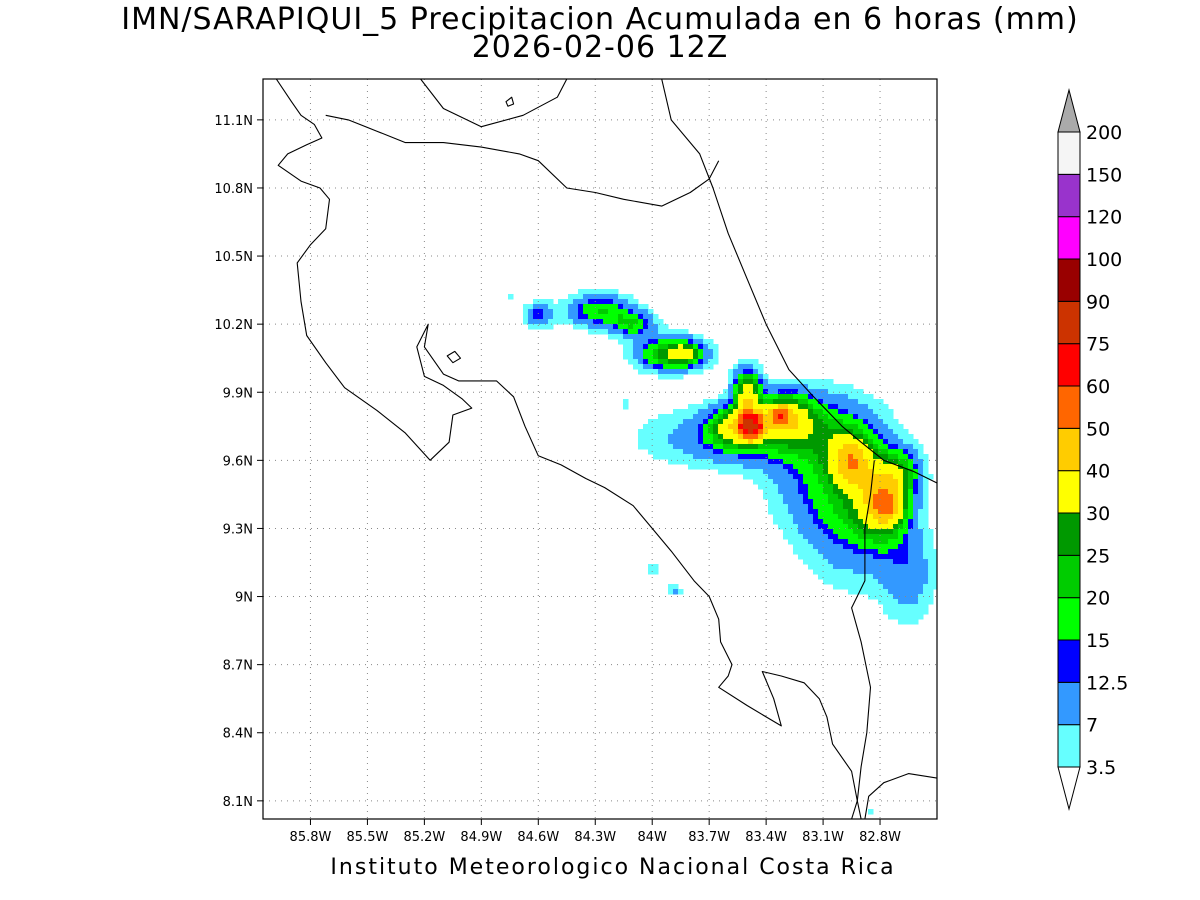  Describe the element at coordinates (1092, 726) in the screenshot. I see `colorbar-label: 7` at that location.